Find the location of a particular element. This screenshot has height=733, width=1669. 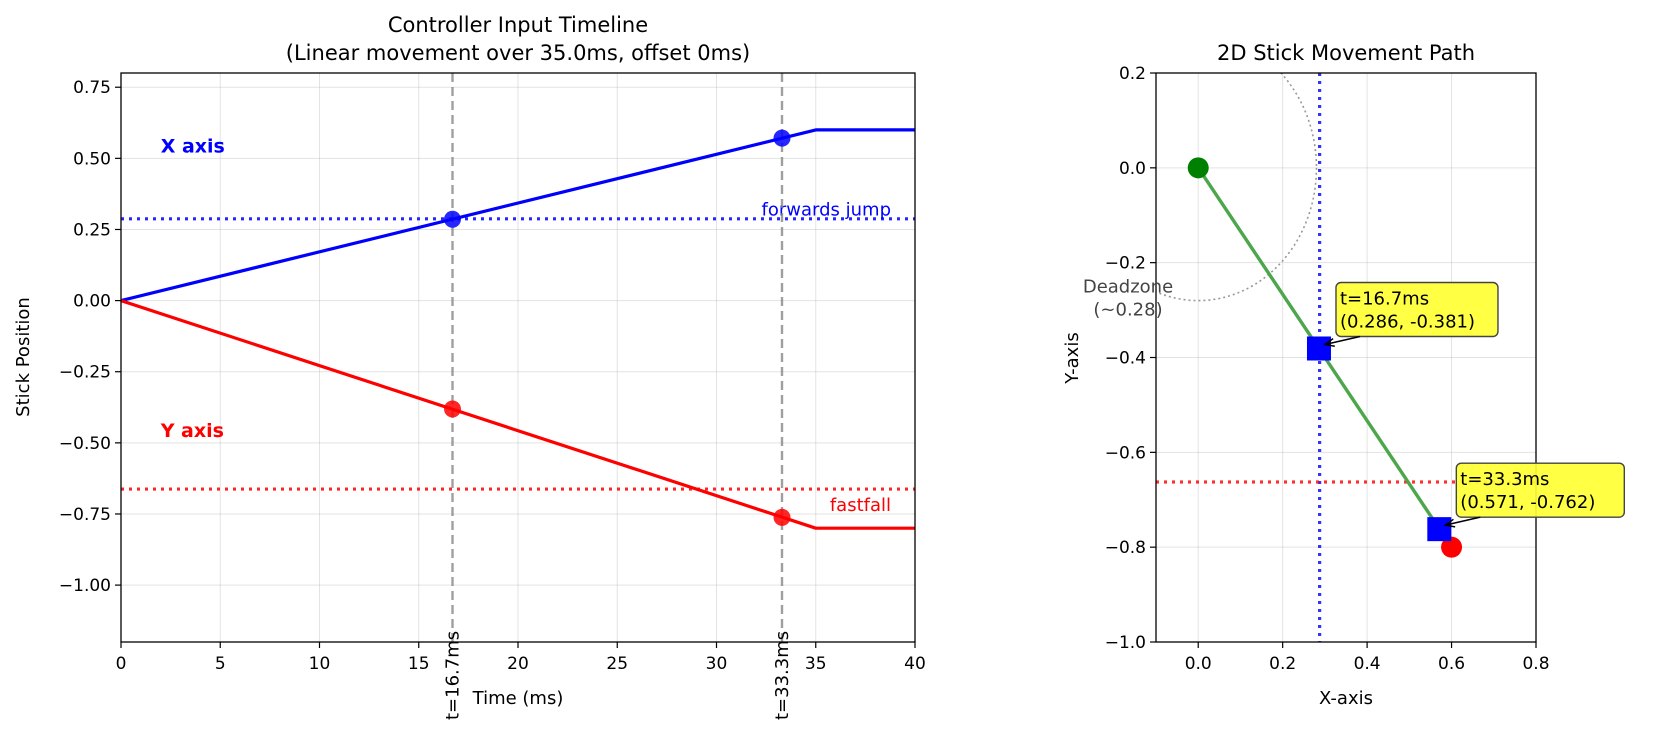

end-point is located at coordinates (1452, 547).